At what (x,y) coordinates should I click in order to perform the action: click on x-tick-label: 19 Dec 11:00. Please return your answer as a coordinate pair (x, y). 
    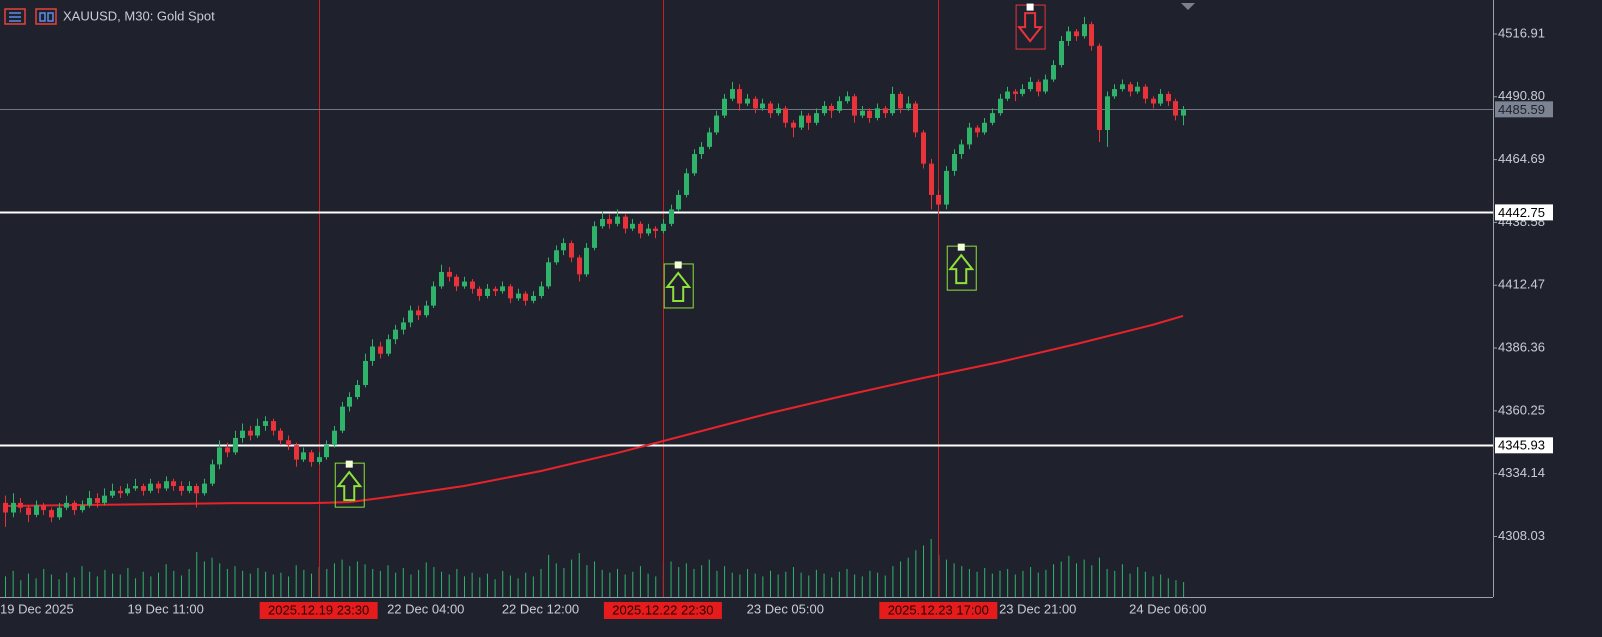
    Looking at the image, I should click on (165, 608).